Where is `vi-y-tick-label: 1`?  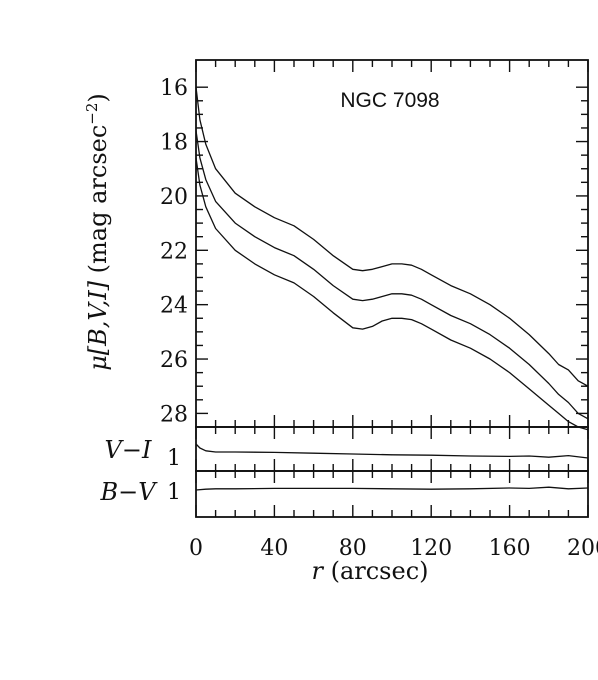 vi-y-tick-label: 1 is located at coordinates (174, 458).